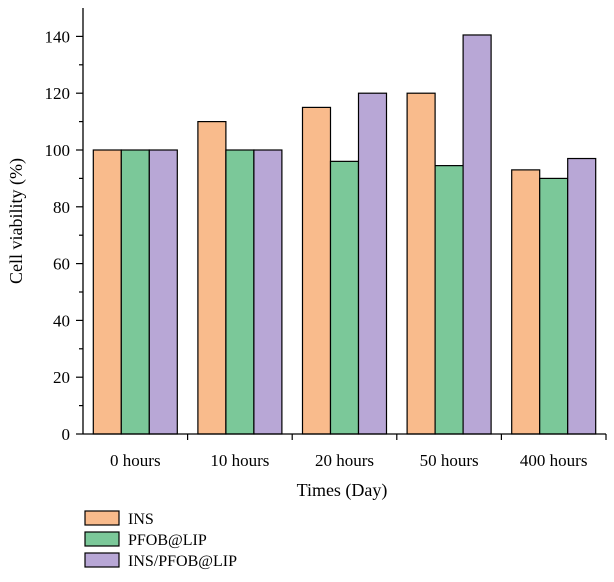 This screenshot has height=582, width=614. Describe the element at coordinates (58, 93) in the screenshot. I see `y-tick-label: 120` at that location.